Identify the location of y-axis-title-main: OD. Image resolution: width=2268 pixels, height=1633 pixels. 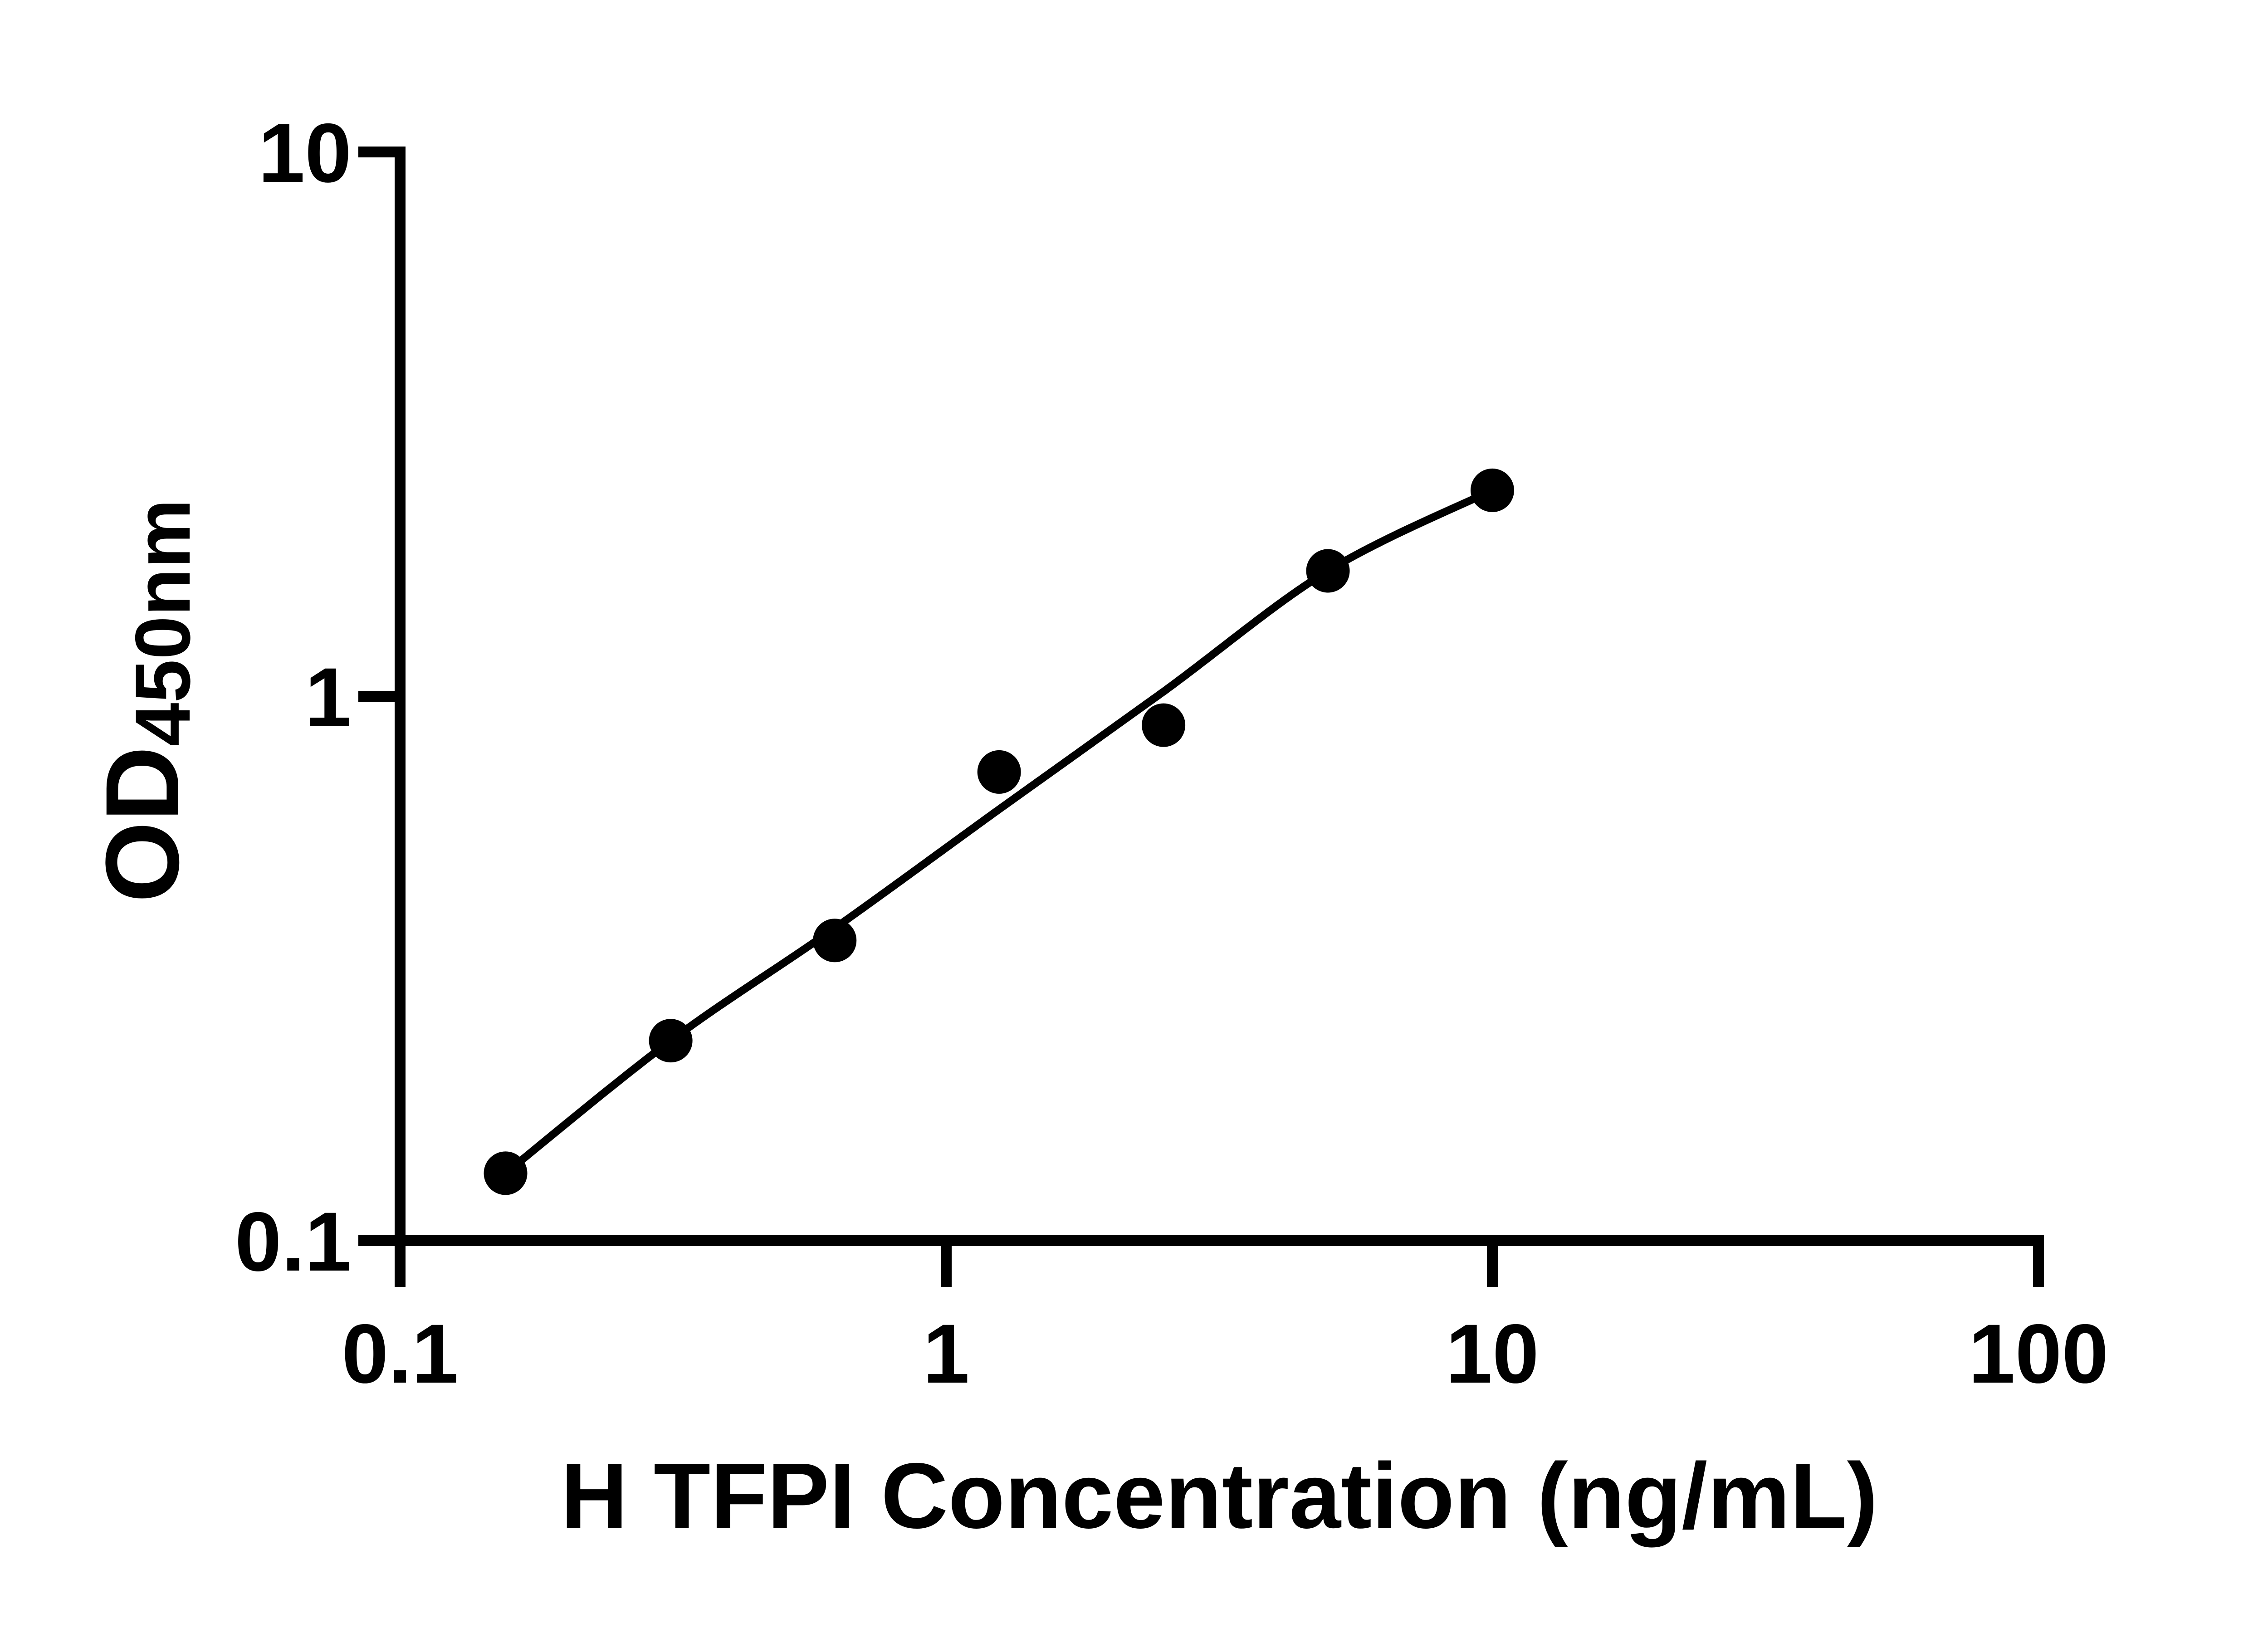
(142, 824).